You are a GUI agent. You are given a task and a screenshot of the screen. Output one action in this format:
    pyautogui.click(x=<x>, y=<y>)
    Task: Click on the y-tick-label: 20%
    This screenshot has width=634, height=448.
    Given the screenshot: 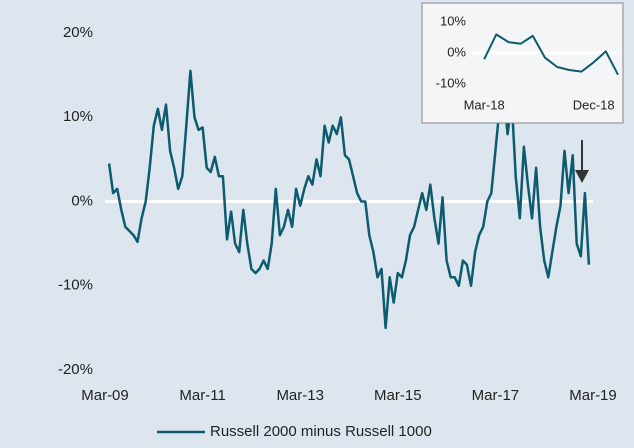 What is the action you would take?
    pyautogui.click(x=78, y=32)
    